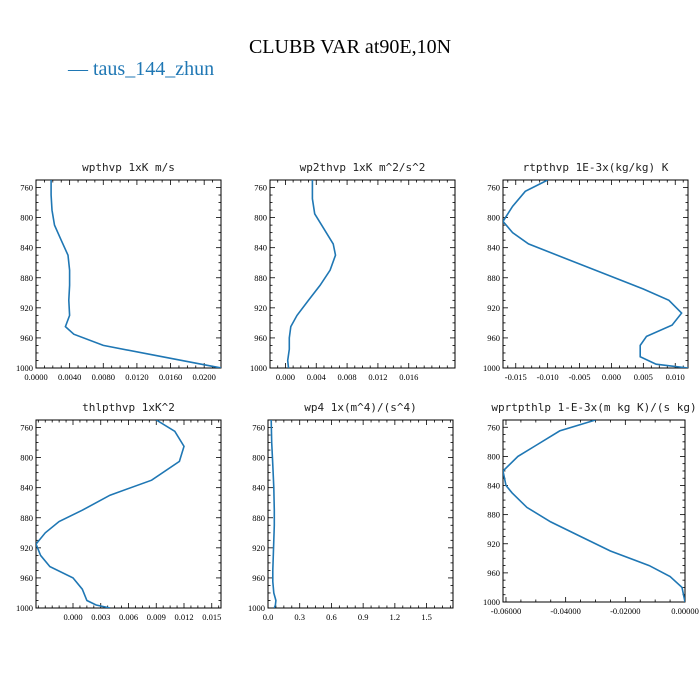 This screenshot has width=700, height=700. I want to click on legend: — taus_144_zhun, so click(141, 69).